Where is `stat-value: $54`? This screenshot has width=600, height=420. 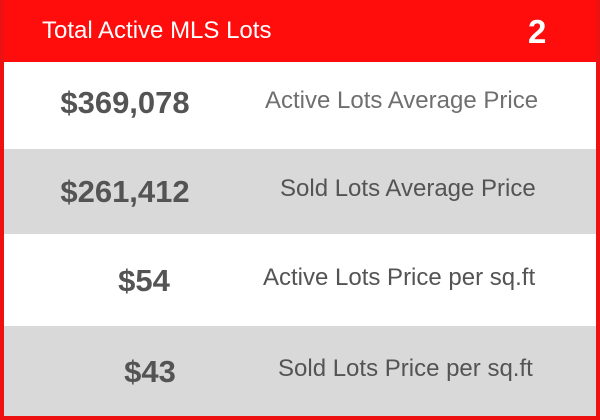
stat-value: $54 is located at coordinates (144, 280).